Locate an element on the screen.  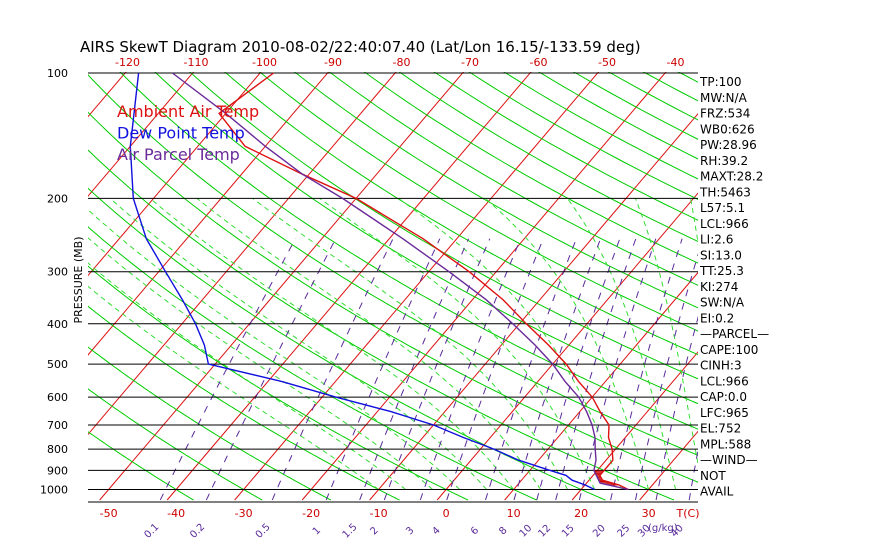
mixing-ratio-tick-label: 1.5 is located at coordinates (350, 531).